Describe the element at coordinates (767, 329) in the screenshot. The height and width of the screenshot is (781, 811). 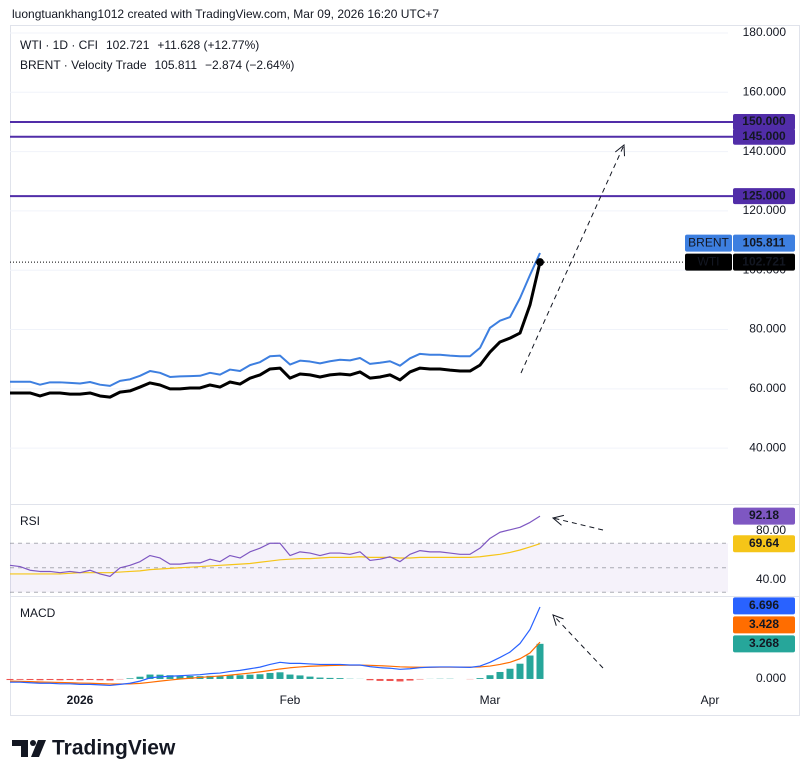
I see `y-tick-label: 80.000` at that location.